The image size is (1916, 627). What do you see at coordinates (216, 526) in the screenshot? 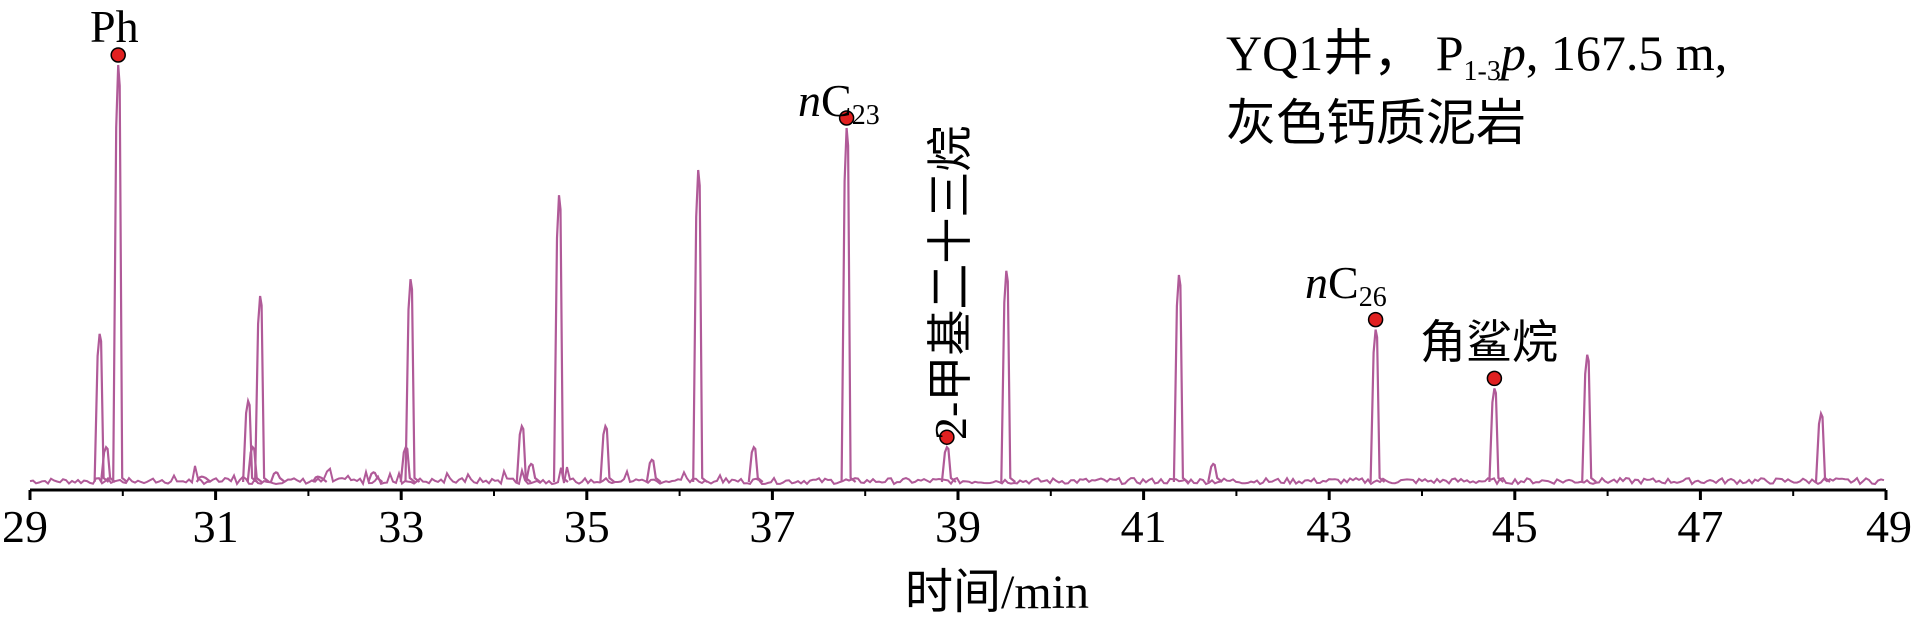
I see `x-tick-label-31: 31` at bounding box center [216, 526].